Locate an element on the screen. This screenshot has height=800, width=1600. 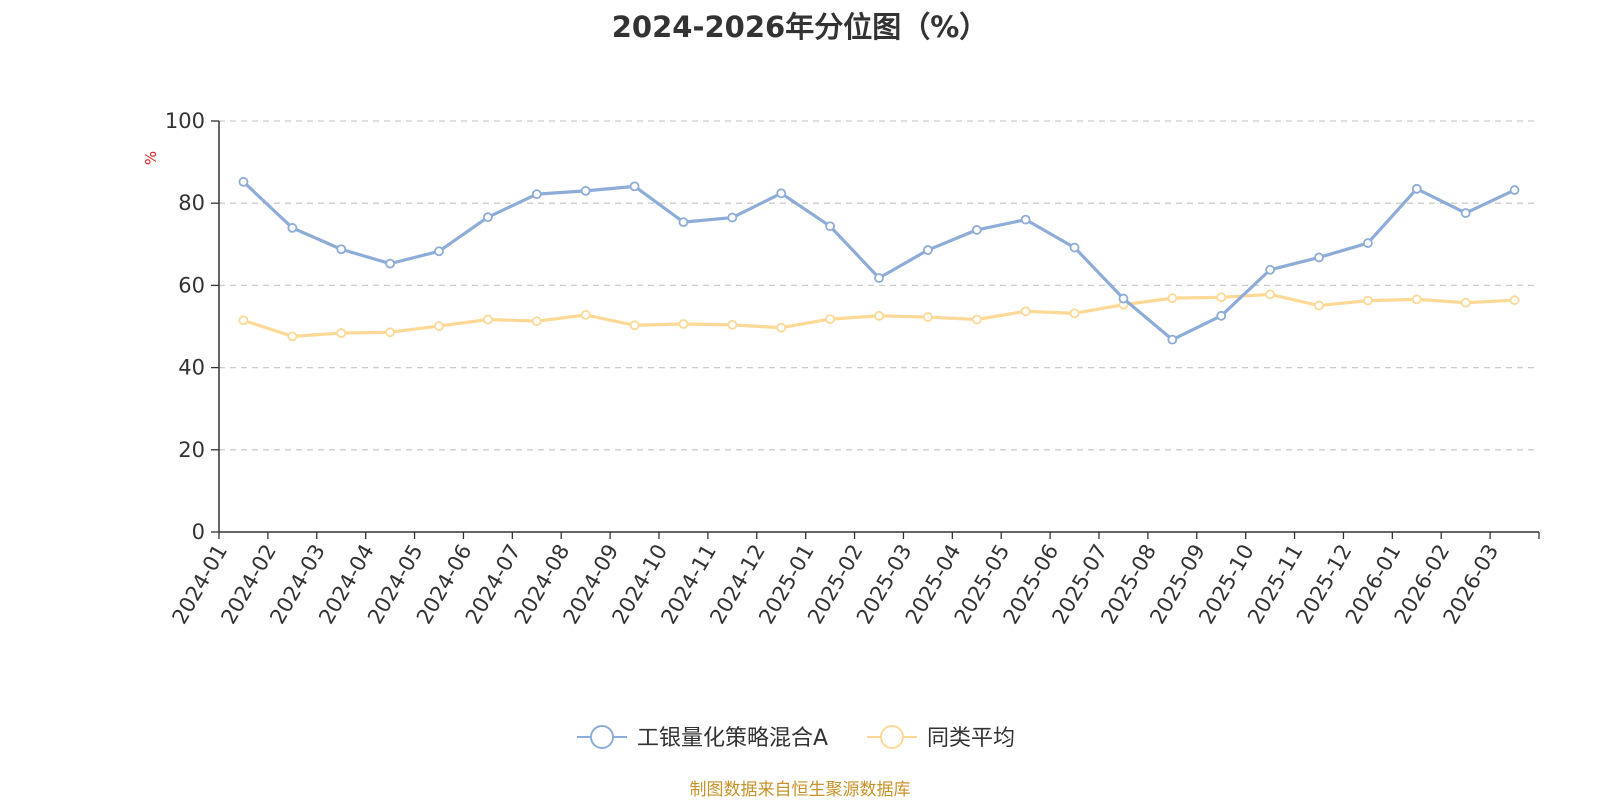
legend-label: 工银量化策略混合A is located at coordinates (732, 738).